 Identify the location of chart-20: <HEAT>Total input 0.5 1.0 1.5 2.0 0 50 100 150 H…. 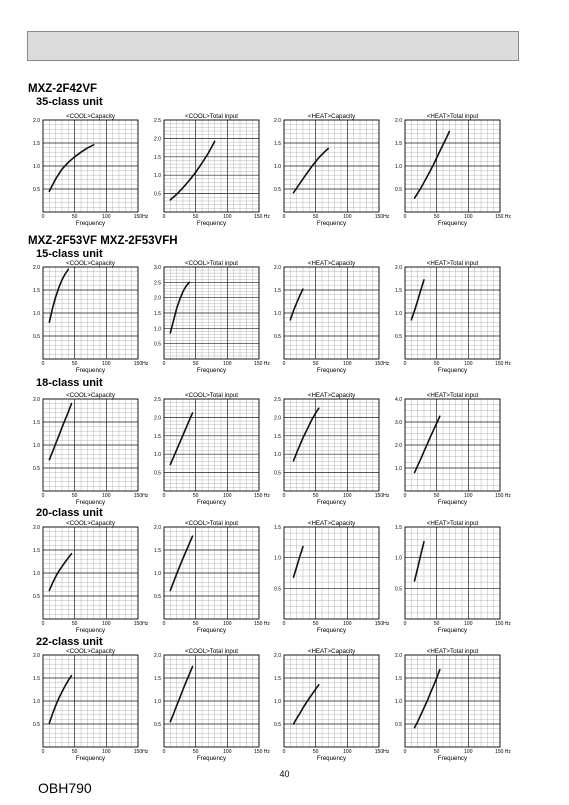
(453, 705).